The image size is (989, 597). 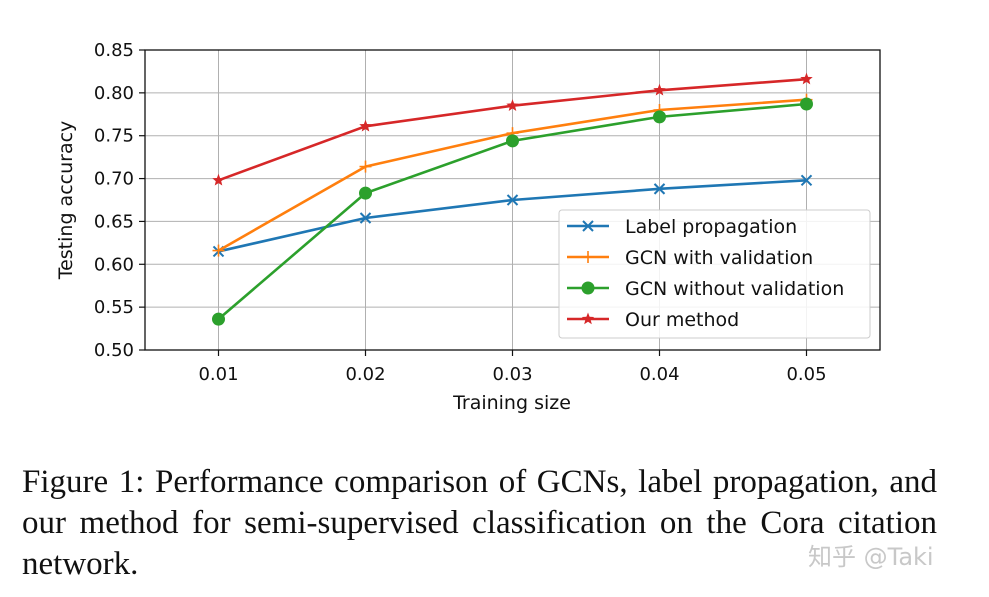 What do you see at coordinates (365, 374) in the screenshot?
I see `x-tick-label: 0.02` at bounding box center [365, 374].